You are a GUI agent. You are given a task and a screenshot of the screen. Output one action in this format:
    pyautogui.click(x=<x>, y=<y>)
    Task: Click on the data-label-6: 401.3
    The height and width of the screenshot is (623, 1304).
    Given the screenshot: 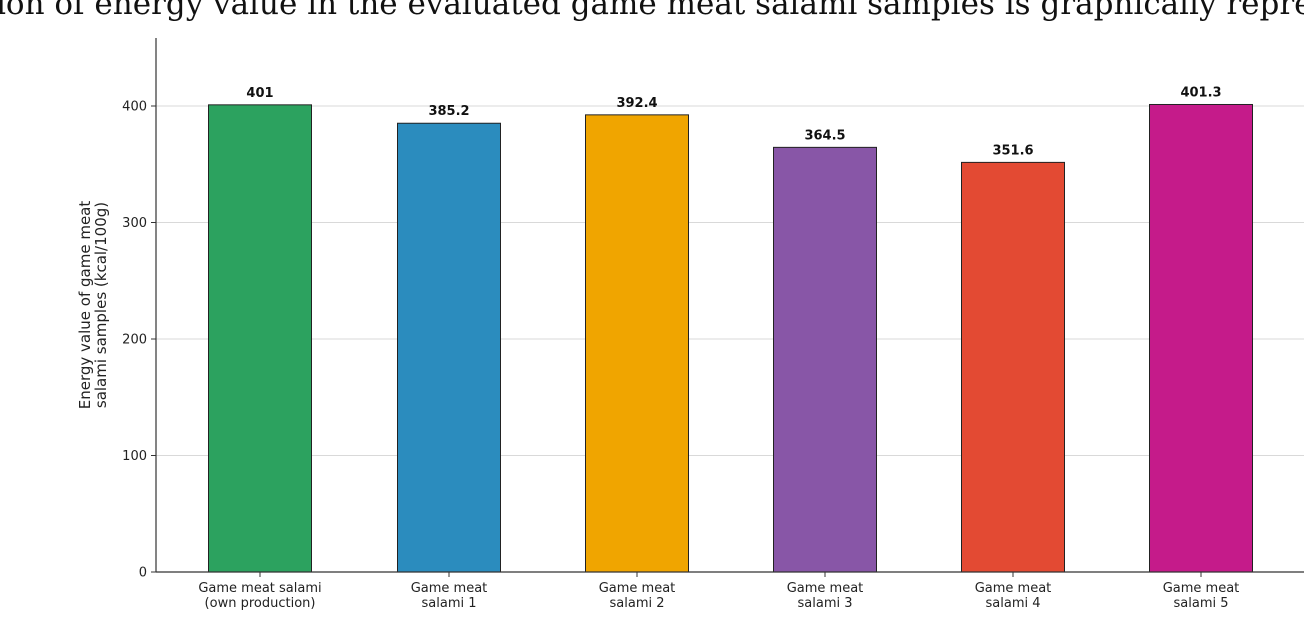 What is the action you would take?
    pyautogui.click(x=1200, y=92)
    